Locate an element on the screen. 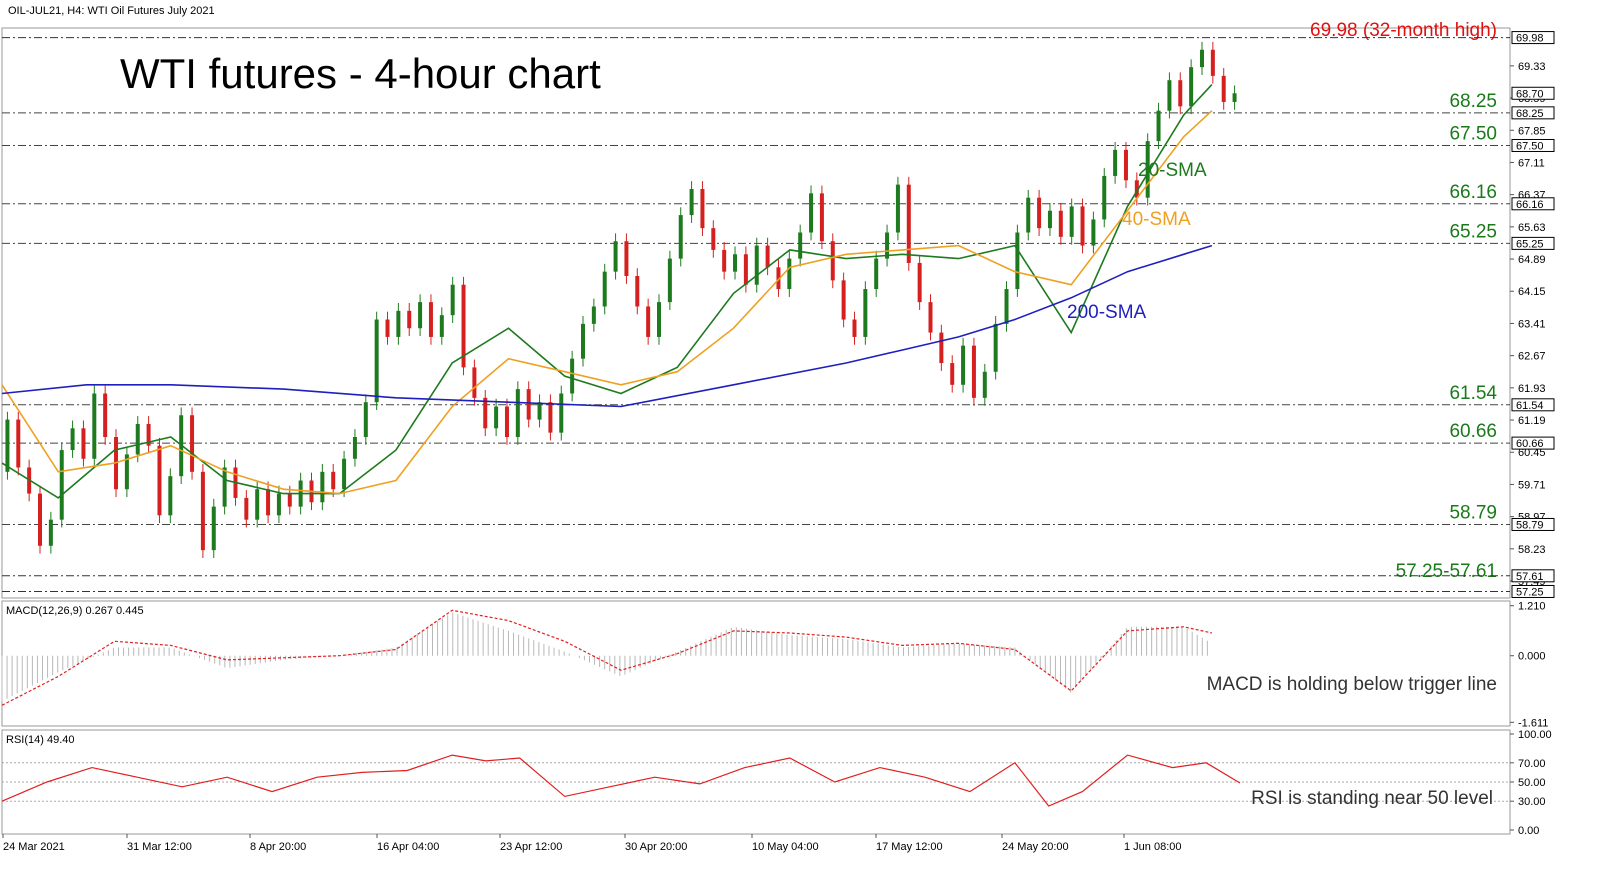 The width and height of the screenshot is (1607, 877). price-tag-label: 68.70 is located at coordinates (1530, 94).